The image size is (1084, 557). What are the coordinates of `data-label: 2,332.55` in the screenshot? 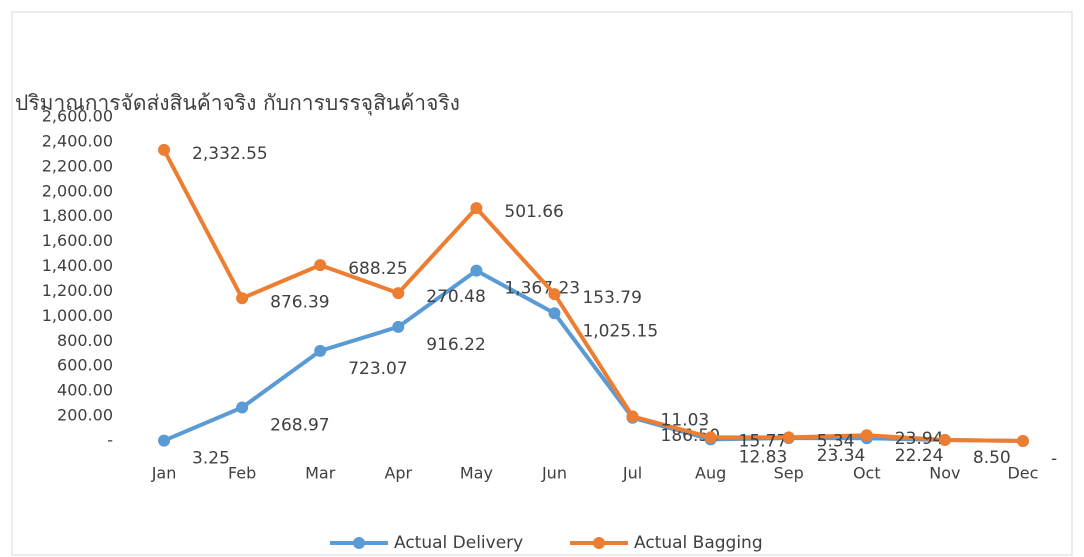 It's located at (230, 154).